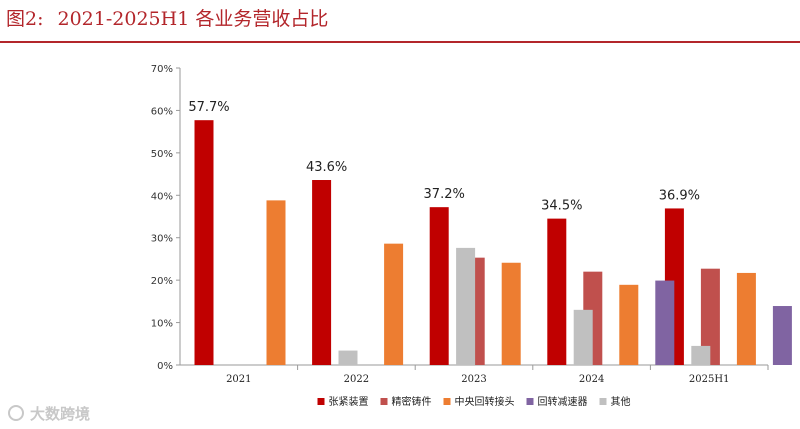  What do you see at coordinates (591, 379) in the screenshot?
I see `x-tick-label: 2024` at bounding box center [591, 379].